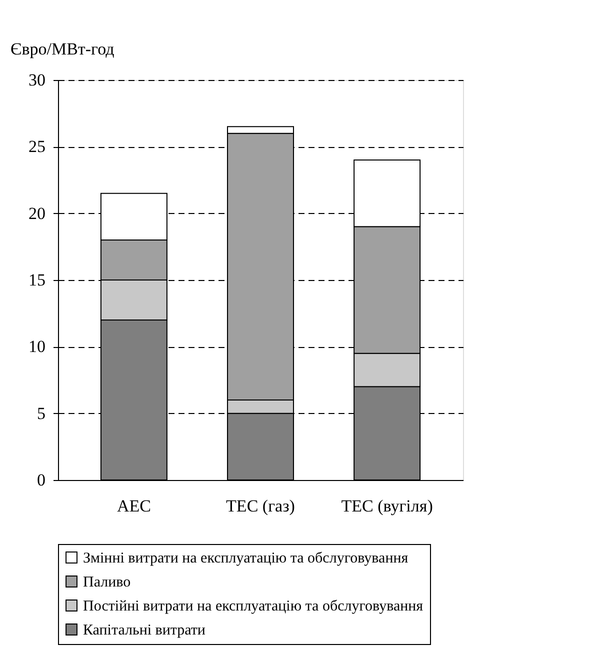 Image resolution: width=596 pixels, height=662 pixels. I want to click on y-tick-label: 15, so click(37, 280).